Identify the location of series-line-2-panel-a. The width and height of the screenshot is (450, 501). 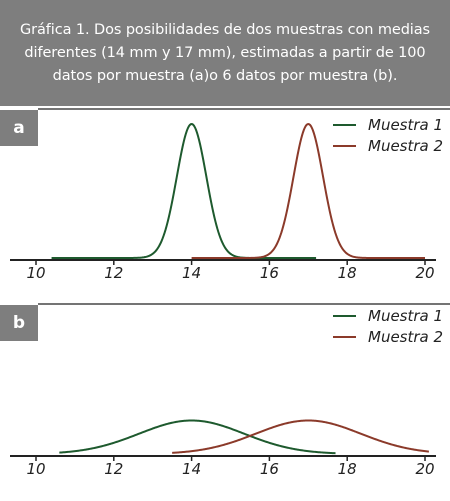
(308, 190).